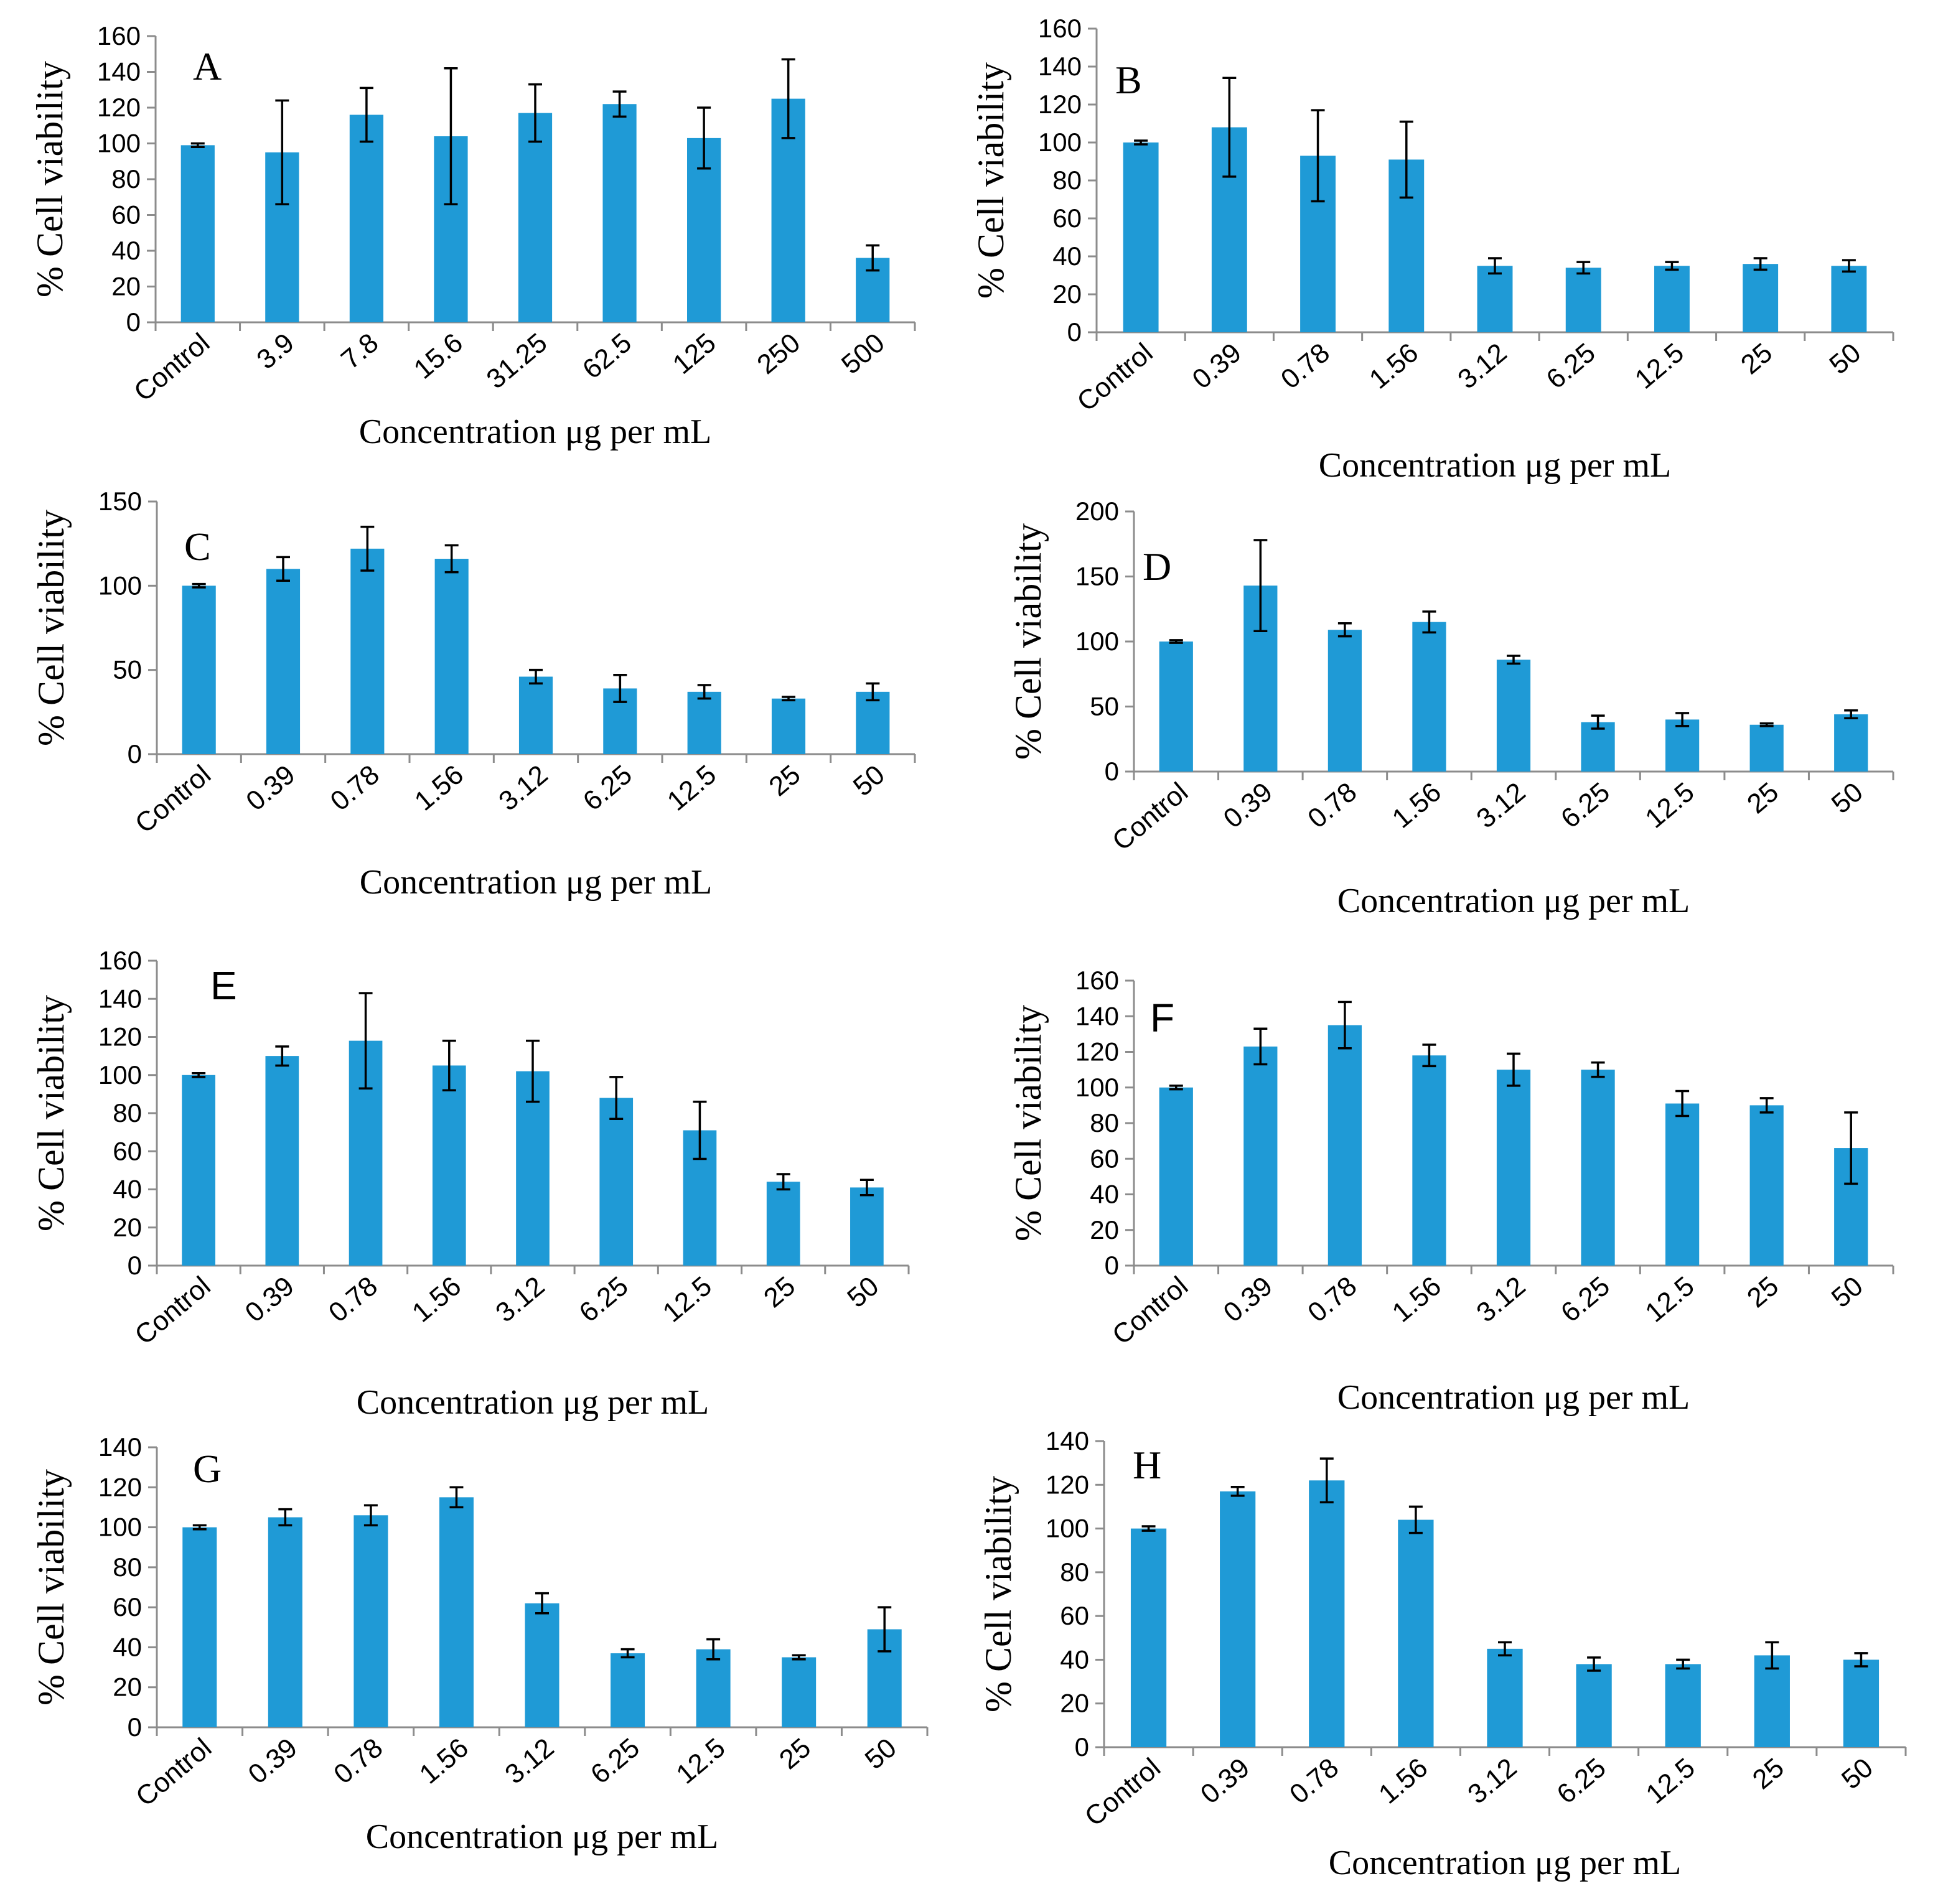 This screenshot has width=1943, height=1904. What do you see at coordinates (126, 250) in the screenshot?
I see `y-tick-label: 40` at bounding box center [126, 250].